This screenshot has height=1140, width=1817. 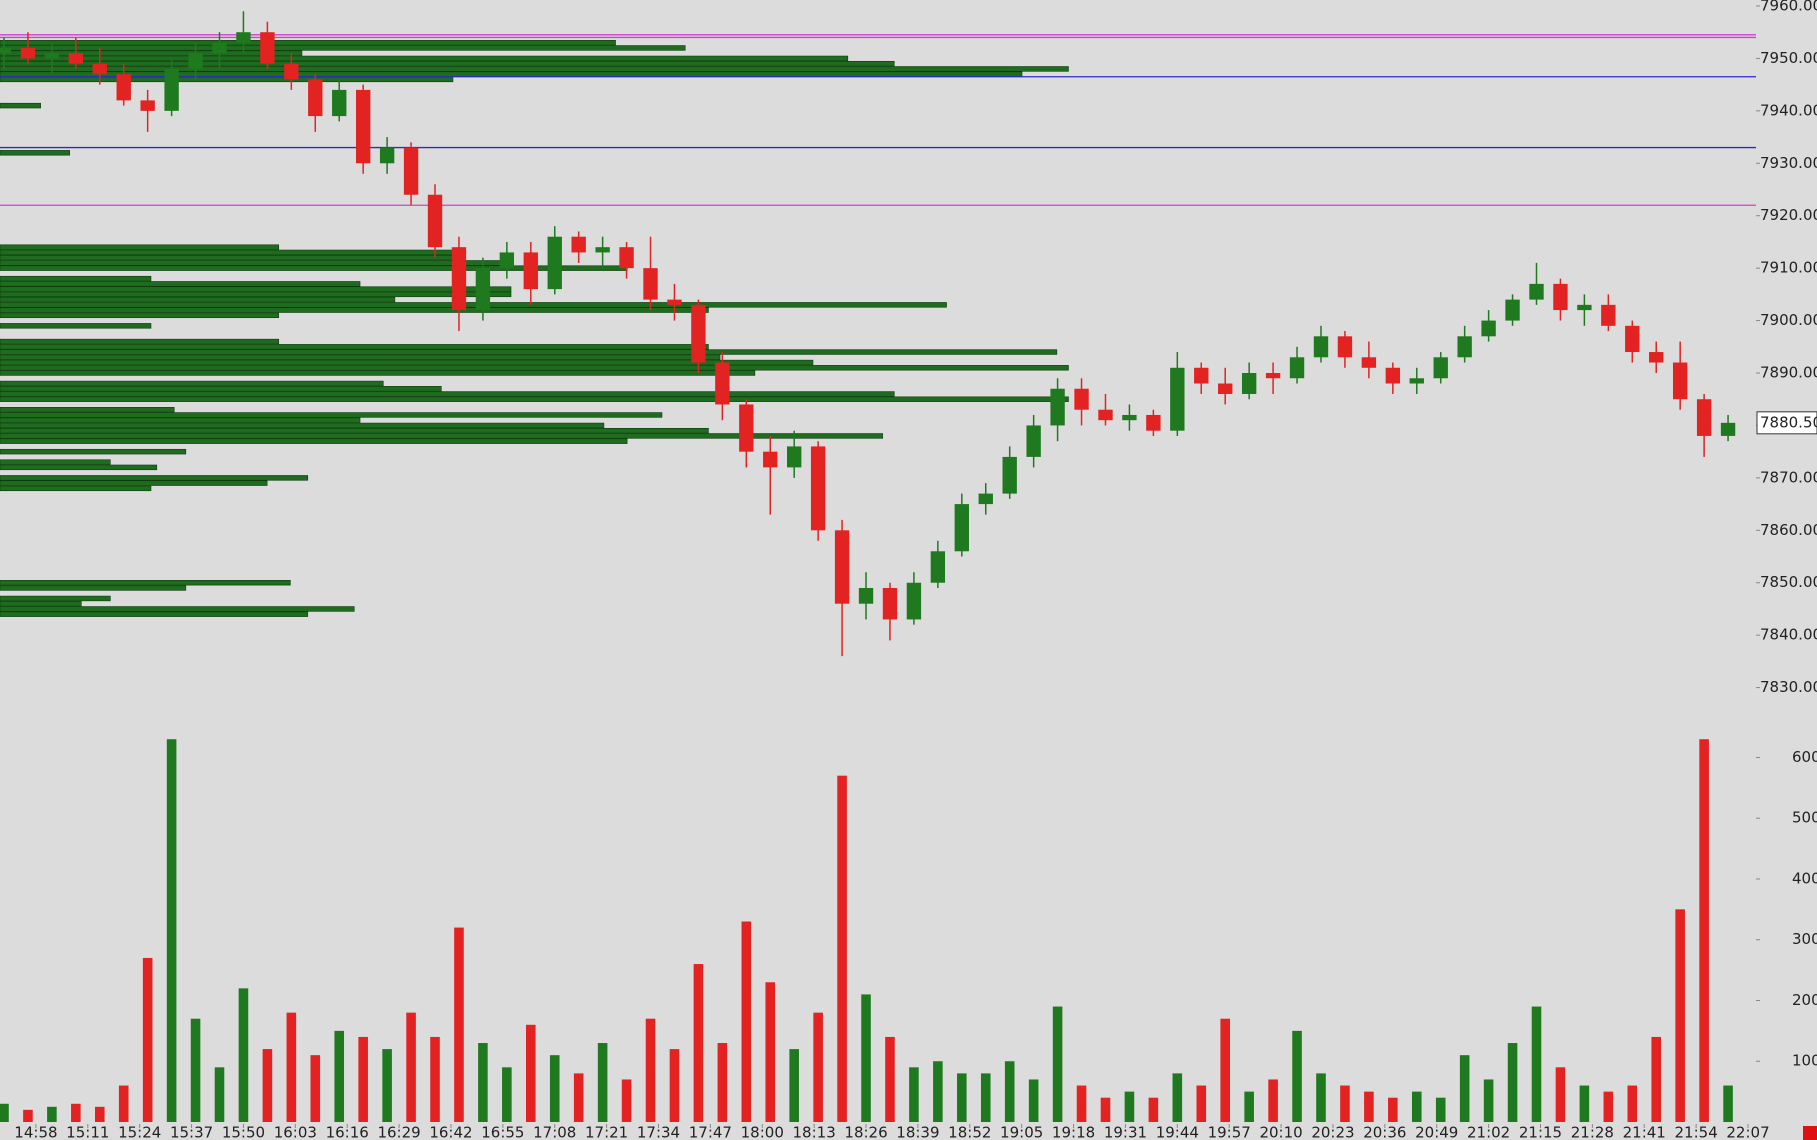 I want to click on y-tick-label: 7950.00, so click(x=1788, y=58).